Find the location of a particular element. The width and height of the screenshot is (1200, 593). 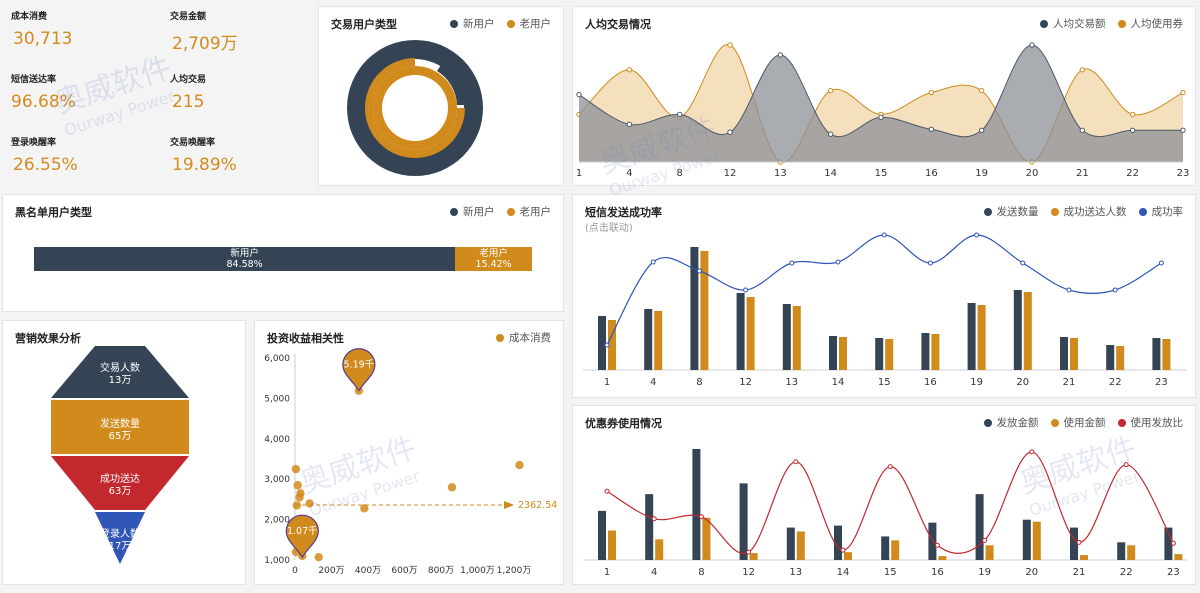

kpi-label: 短信送达率 is located at coordinates (33, 78).